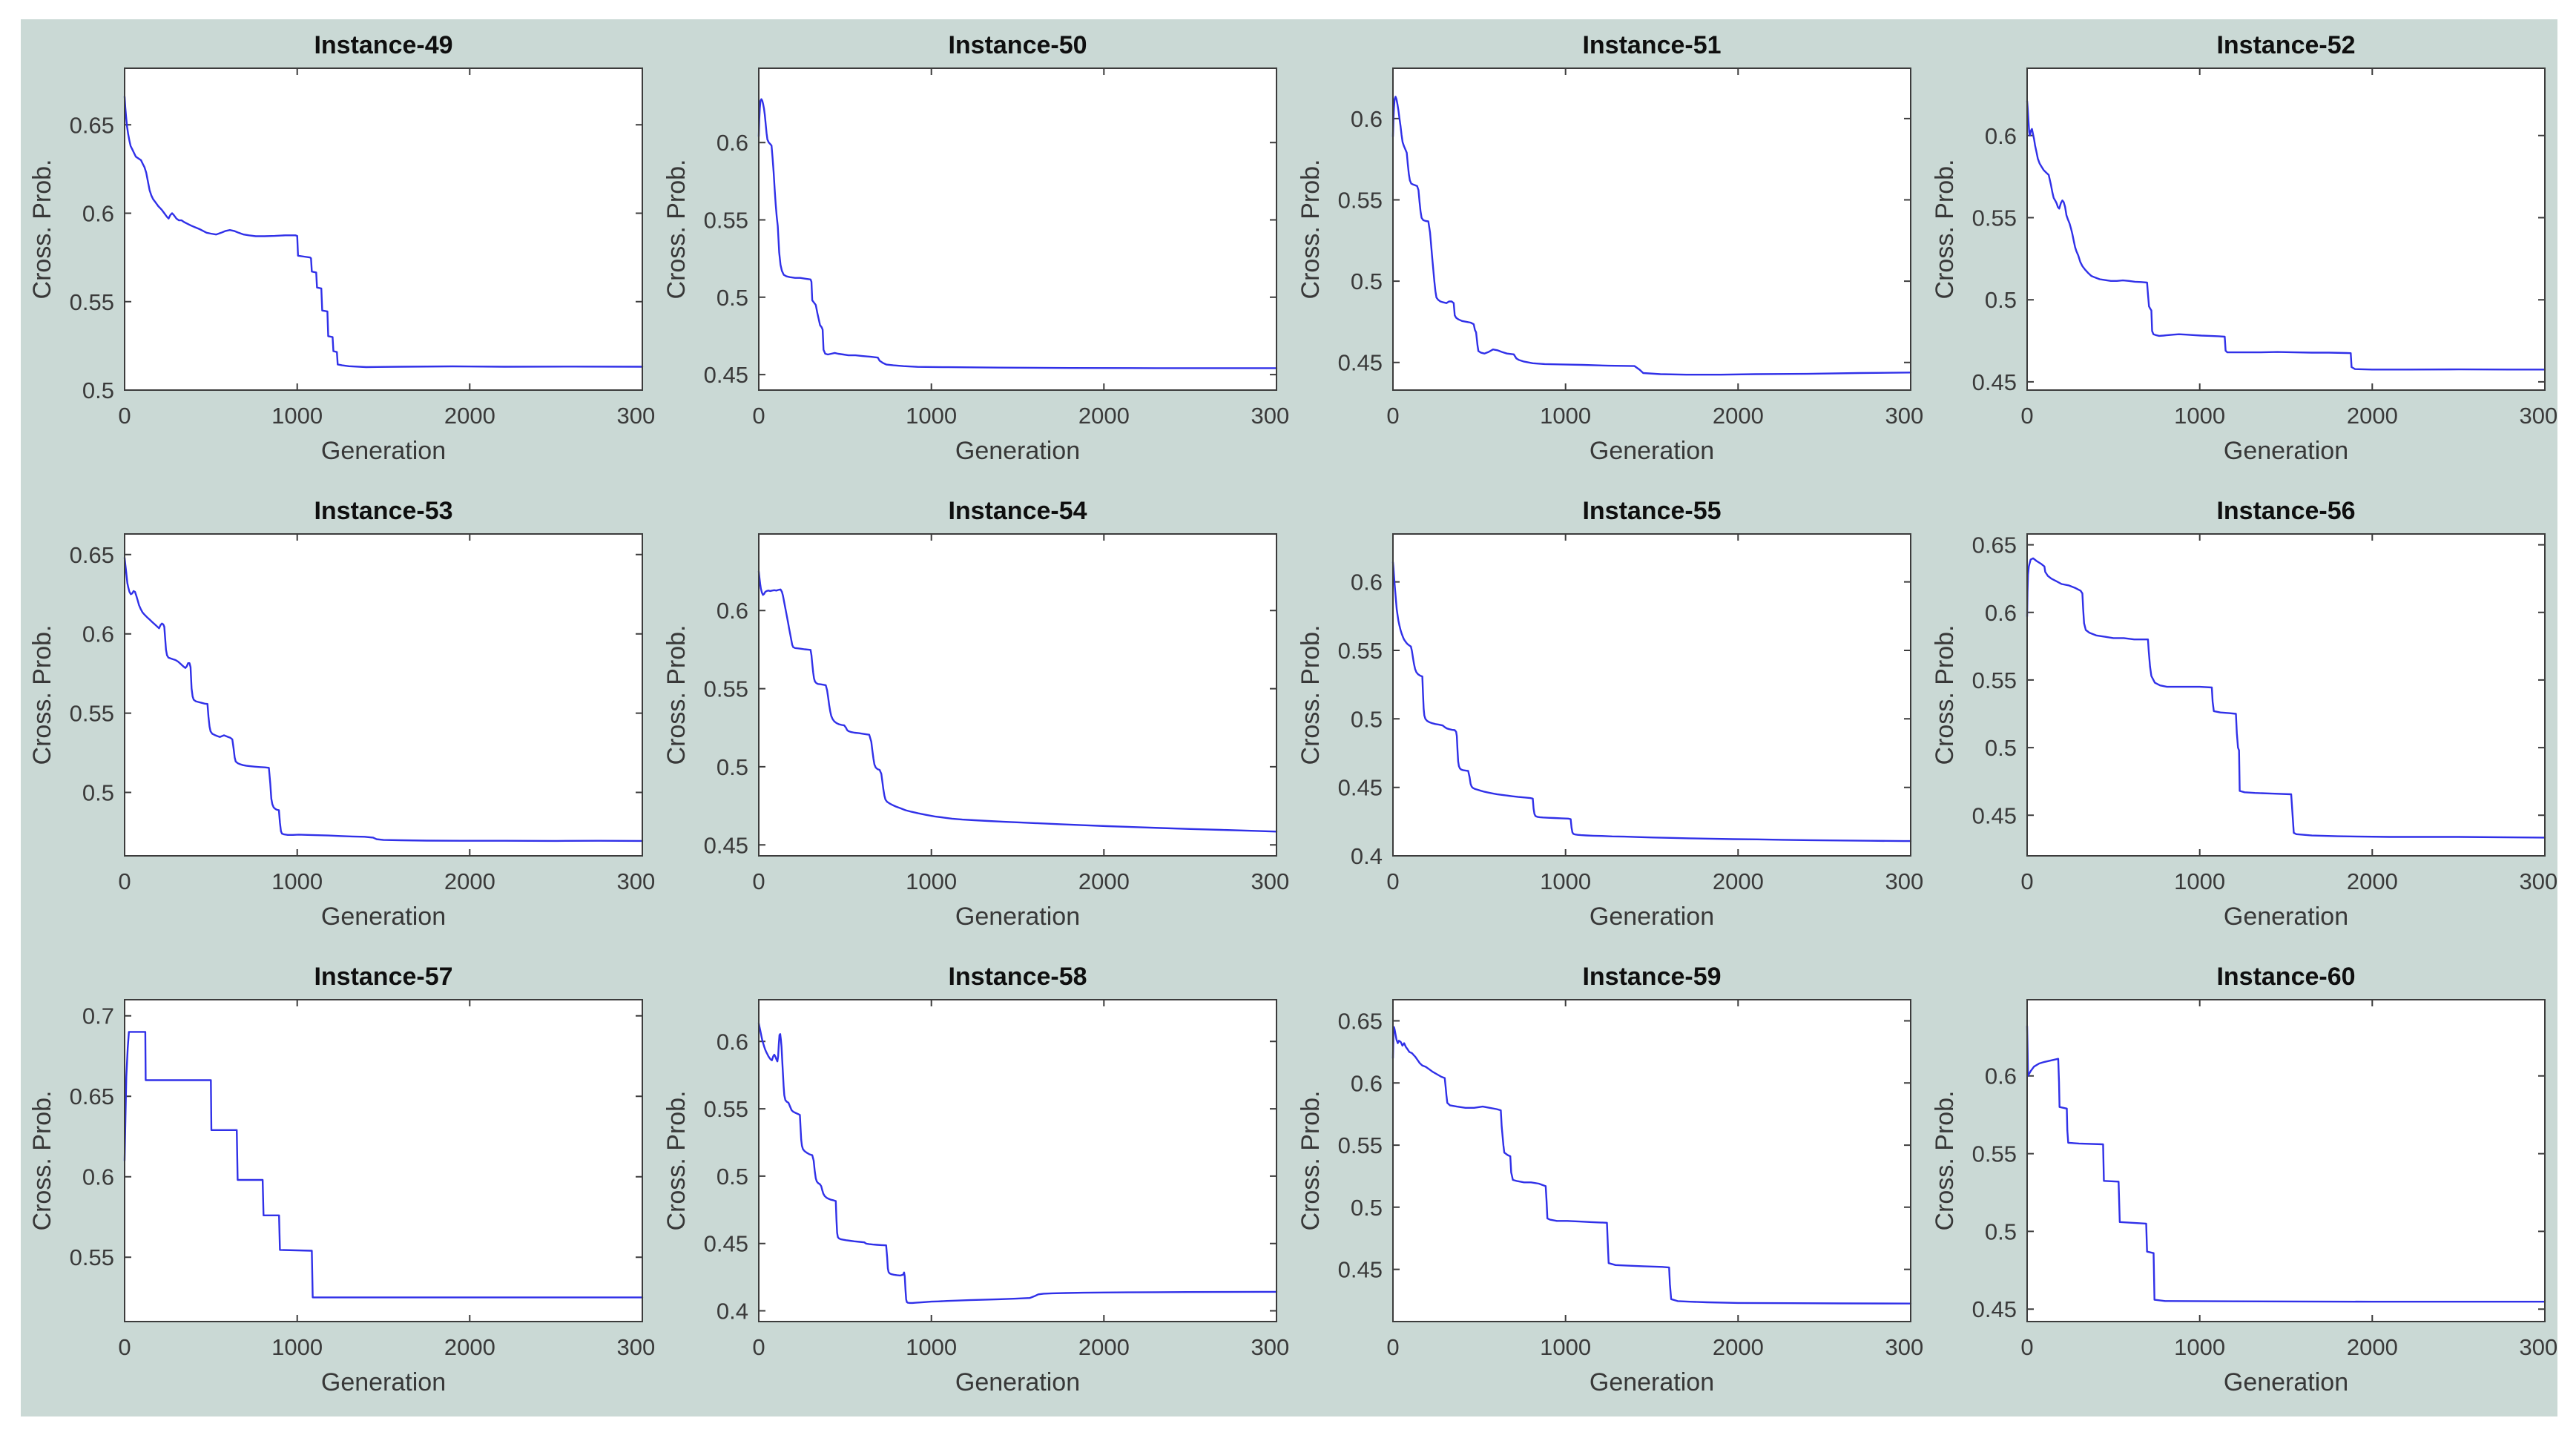 The image size is (2576, 1438). Describe the element at coordinates (732, 1311) in the screenshot. I see `y-tick-label: 0.4` at that location.